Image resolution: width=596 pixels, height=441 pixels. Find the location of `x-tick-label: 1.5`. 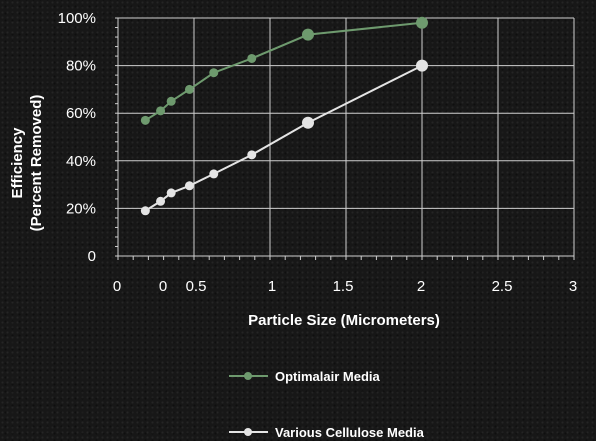

x-tick-label: 1.5 is located at coordinates (343, 286).